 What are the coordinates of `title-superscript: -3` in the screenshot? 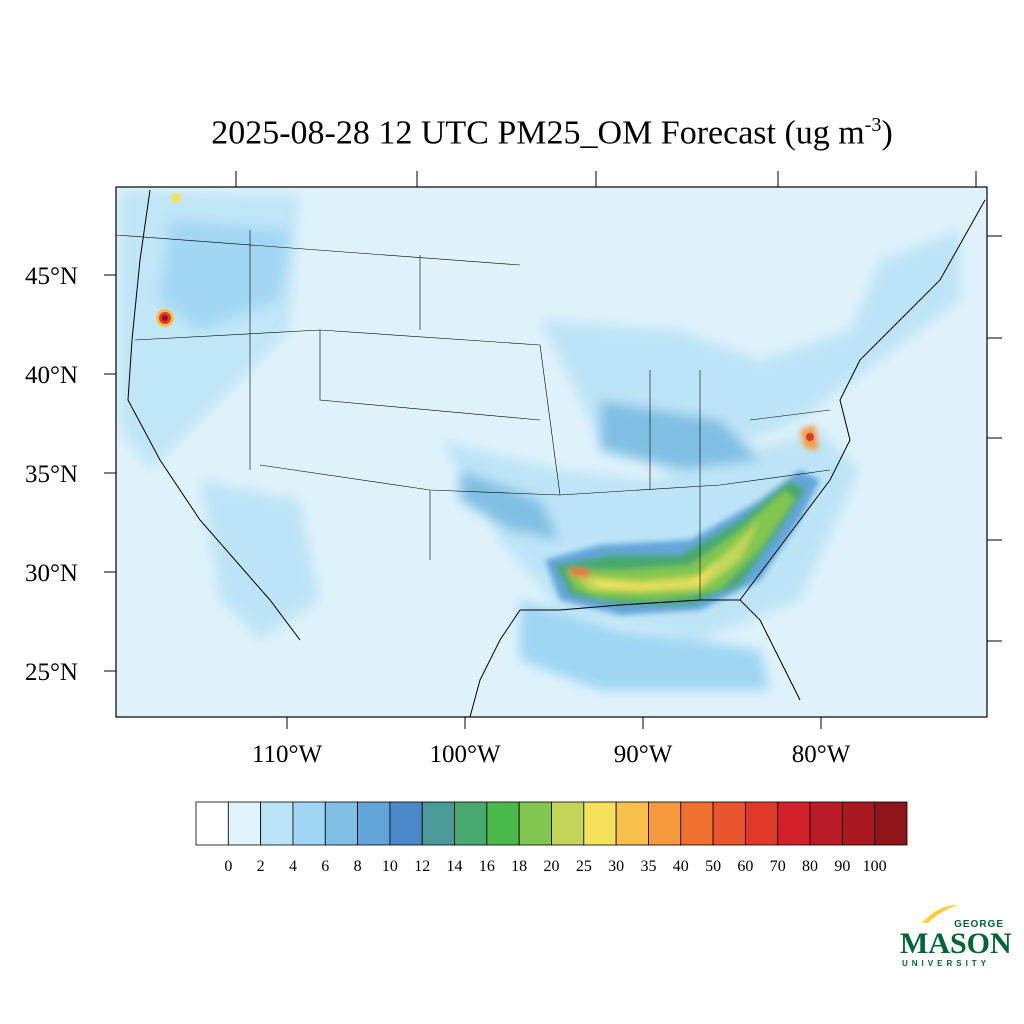 It's located at (873, 125).